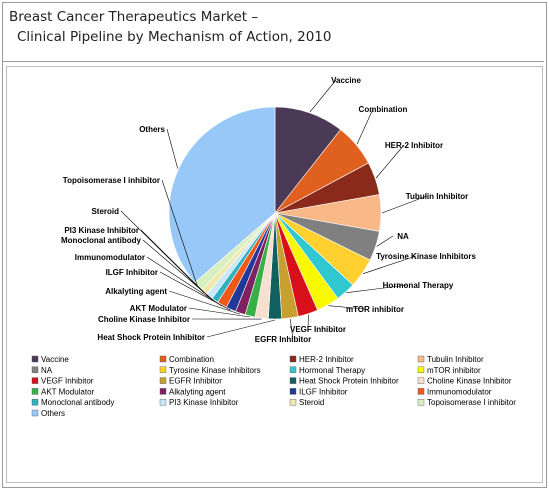  What do you see at coordinates (55, 359) in the screenshot?
I see `legend-label: Vaccine` at bounding box center [55, 359].